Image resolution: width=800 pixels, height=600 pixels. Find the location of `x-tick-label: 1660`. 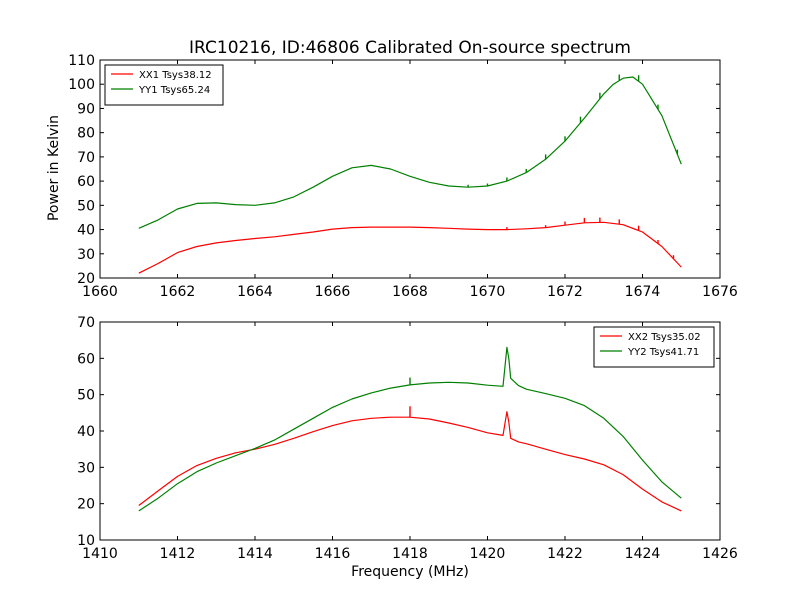

x-tick-label: 1660 is located at coordinates (100, 292).